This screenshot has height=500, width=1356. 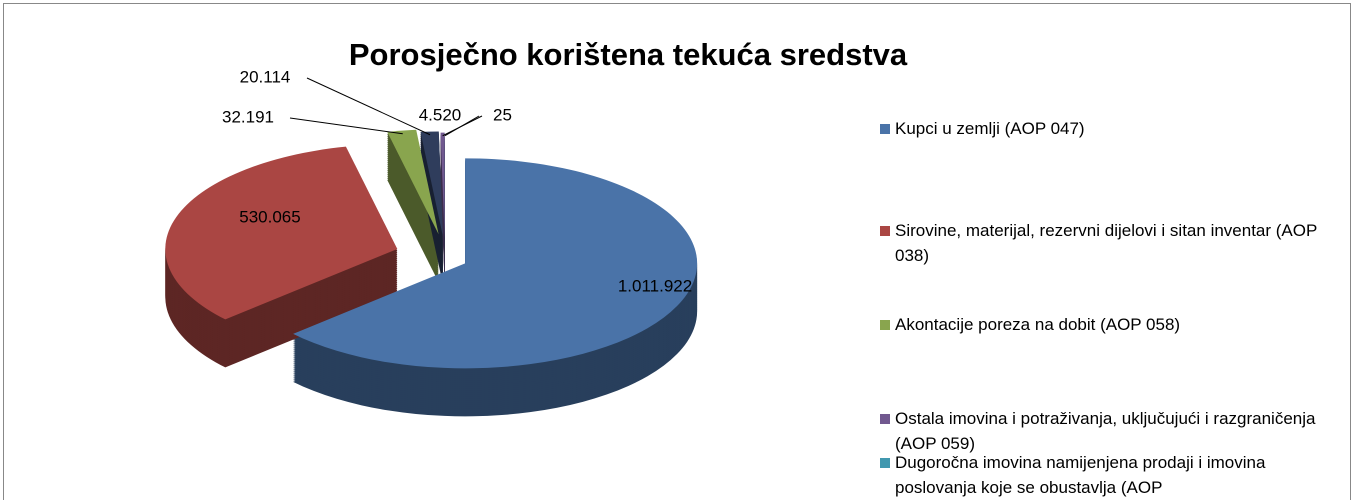 What do you see at coordinates (628, 54) in the screenshot?
I see `chart-title: Porosječno korištena tekuća sredstva` at bounding box center [628, 54].